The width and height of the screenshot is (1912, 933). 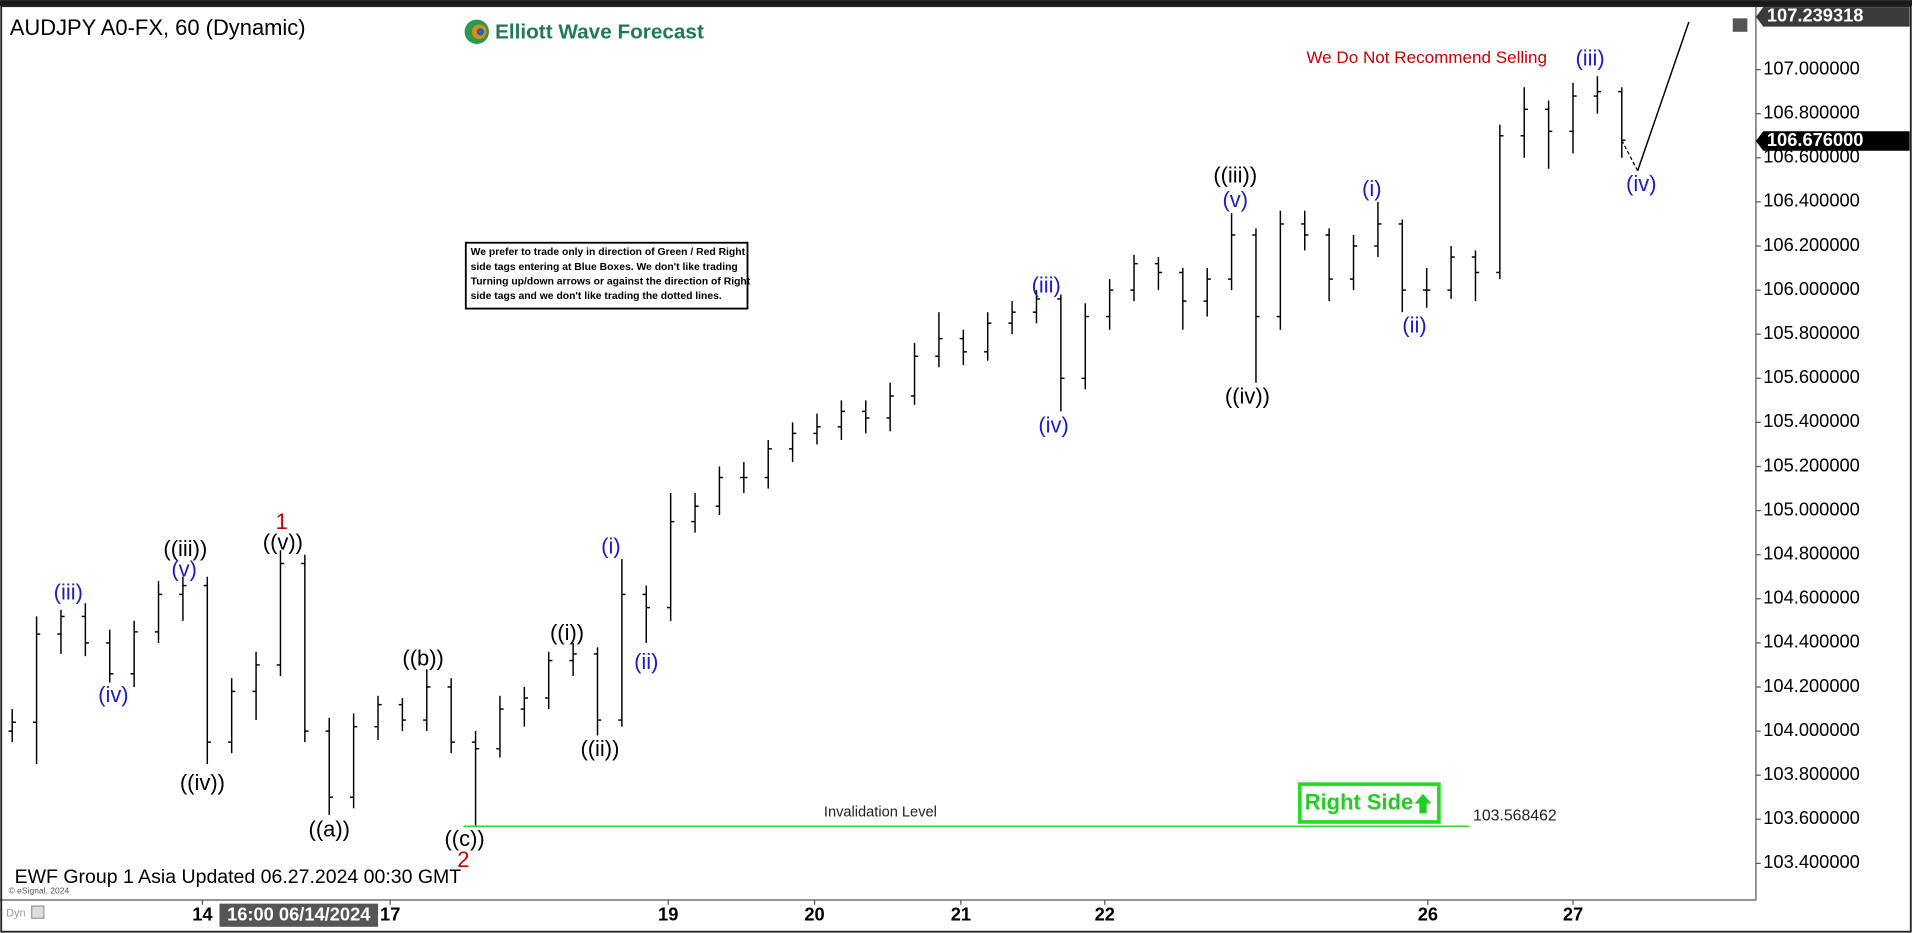 I want to click on x-tick-label: 22, so click(x=1105, y=914).